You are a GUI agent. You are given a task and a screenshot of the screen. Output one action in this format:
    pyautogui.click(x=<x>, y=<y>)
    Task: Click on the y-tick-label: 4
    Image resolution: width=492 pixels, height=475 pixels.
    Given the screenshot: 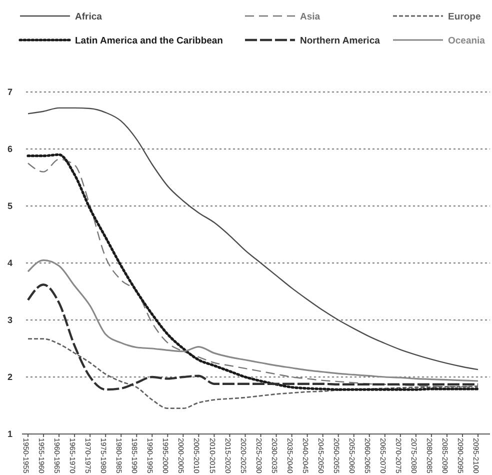 What is the action you would take?
    pyautogui.click(x=10, y=263)
    